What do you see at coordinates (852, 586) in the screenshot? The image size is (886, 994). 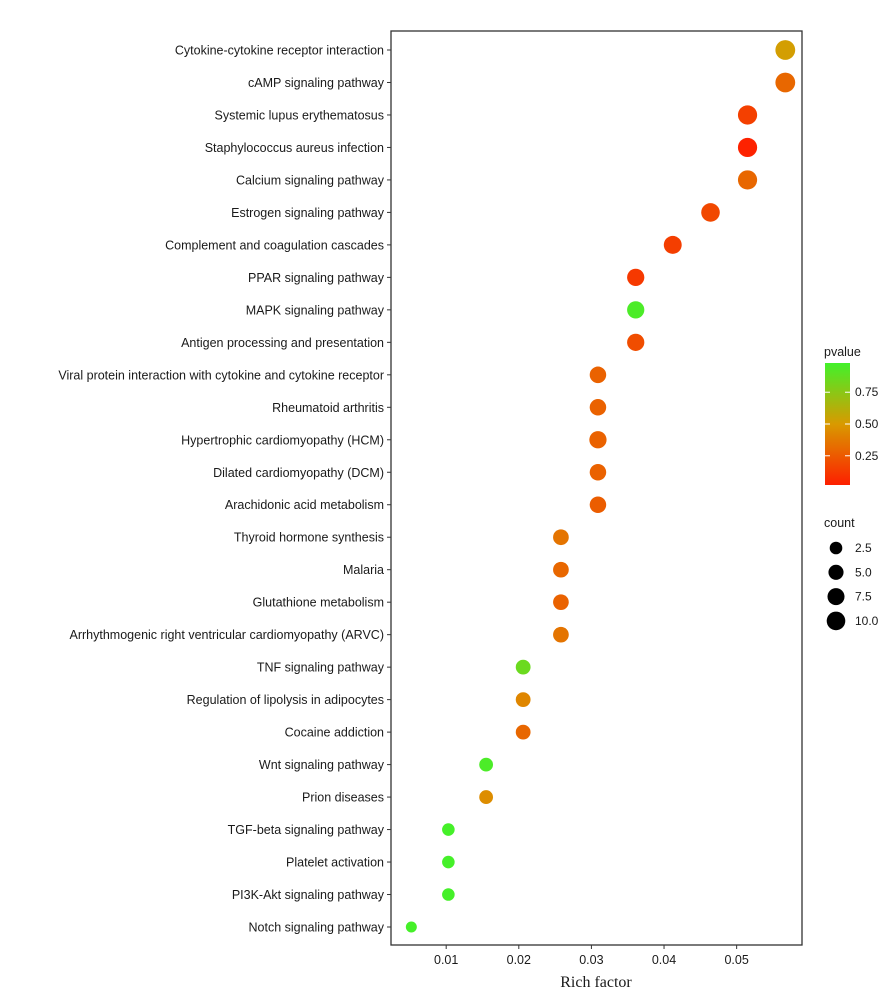 I see `count-legend-items: 2.5 5.0 7.5 10.0` at bounding box center [852, 586].